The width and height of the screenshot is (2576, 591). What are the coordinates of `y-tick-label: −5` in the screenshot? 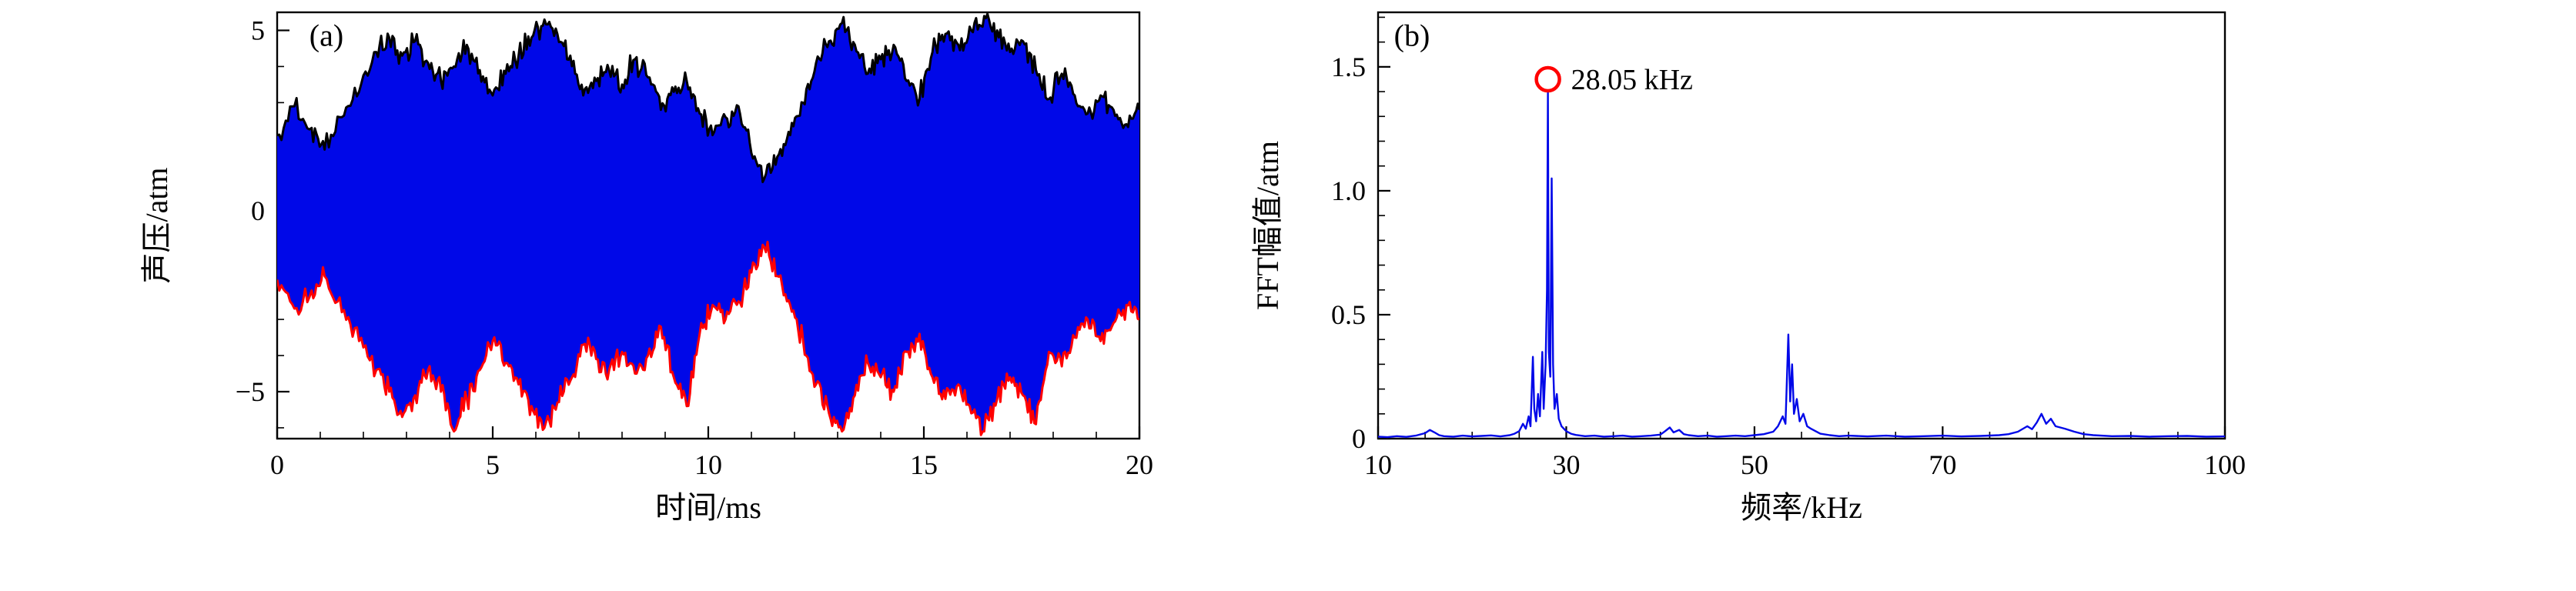 It's located at (251, 391).